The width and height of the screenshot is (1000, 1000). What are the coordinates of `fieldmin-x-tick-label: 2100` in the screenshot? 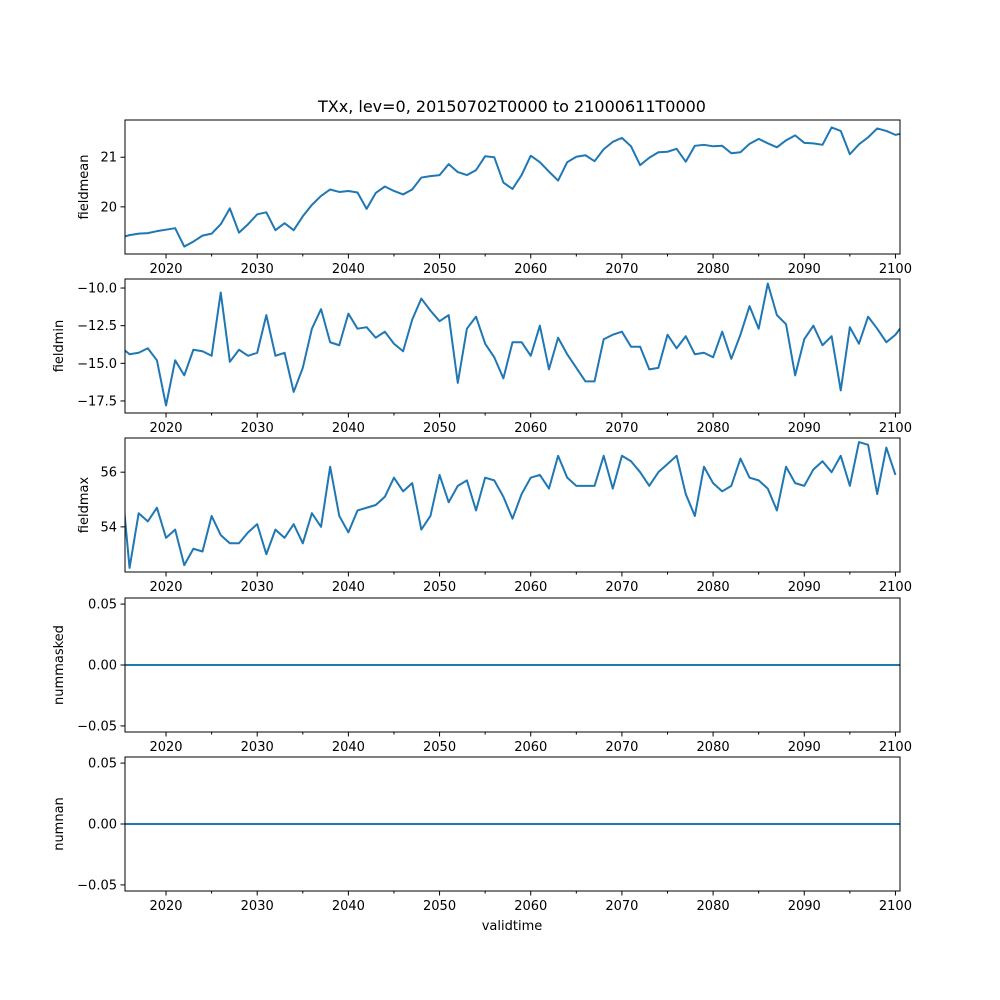 It's located at (895, 428).